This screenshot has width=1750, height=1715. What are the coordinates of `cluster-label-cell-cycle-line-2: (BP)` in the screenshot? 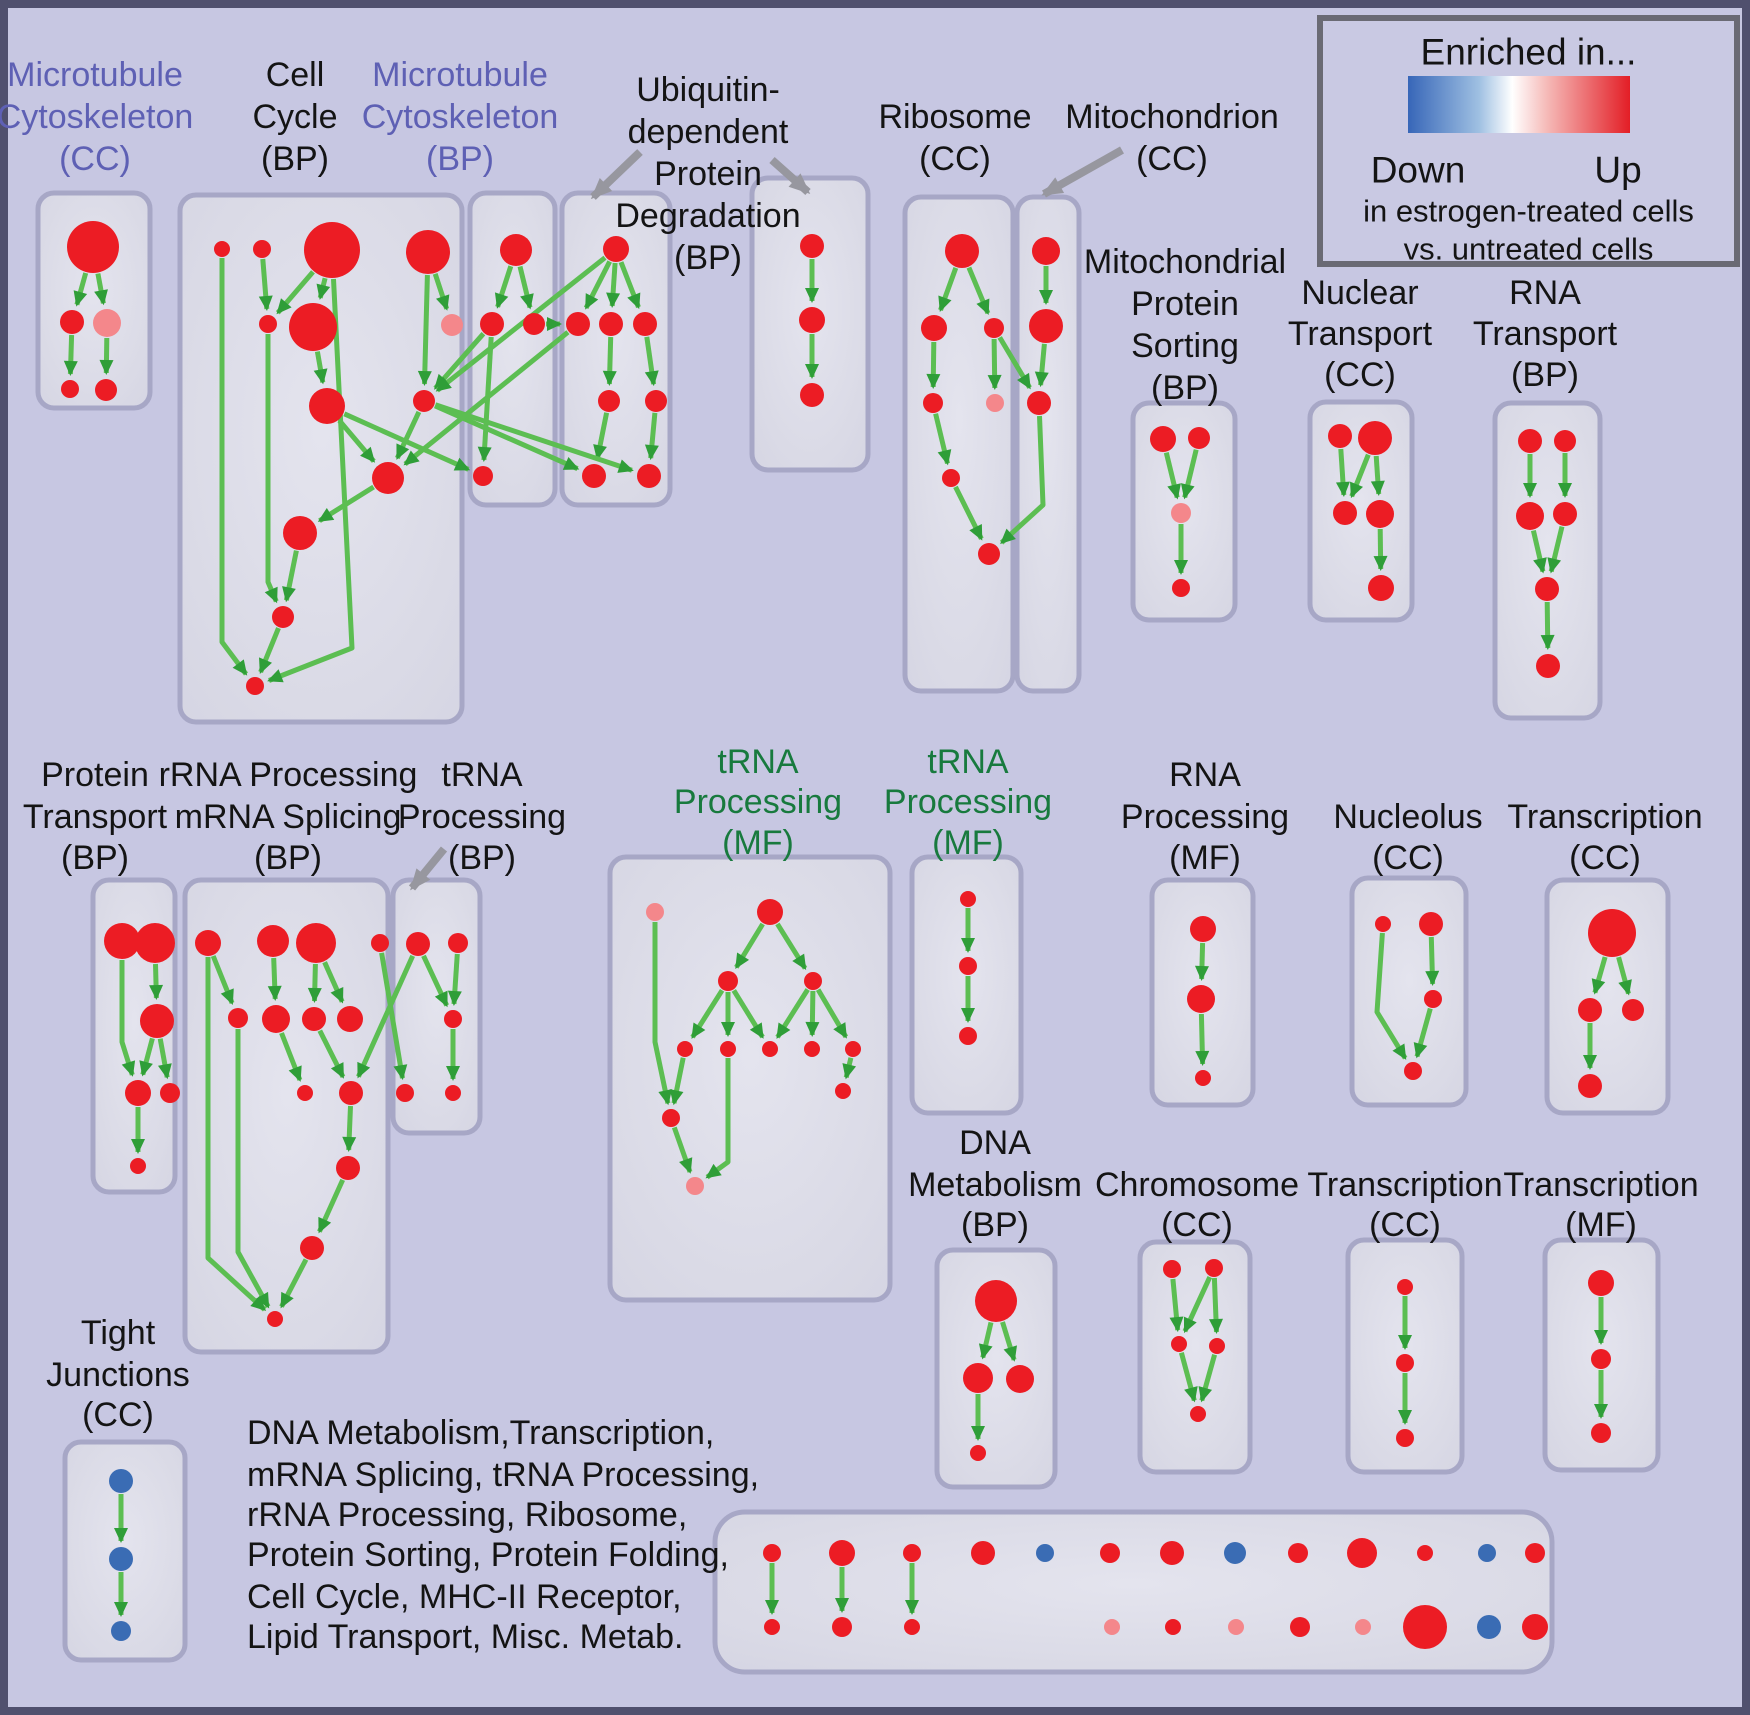 It's located at (295, 159).